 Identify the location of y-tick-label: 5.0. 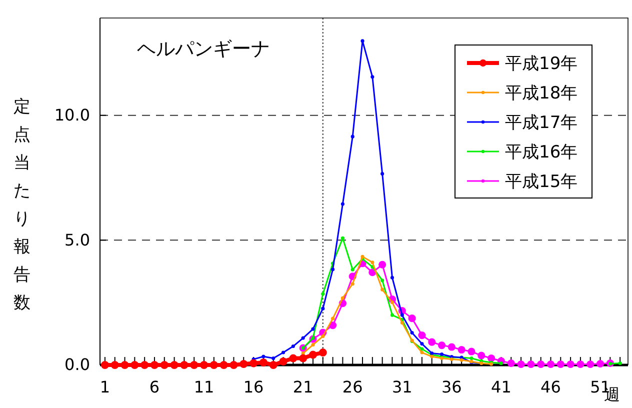
(77, 240).